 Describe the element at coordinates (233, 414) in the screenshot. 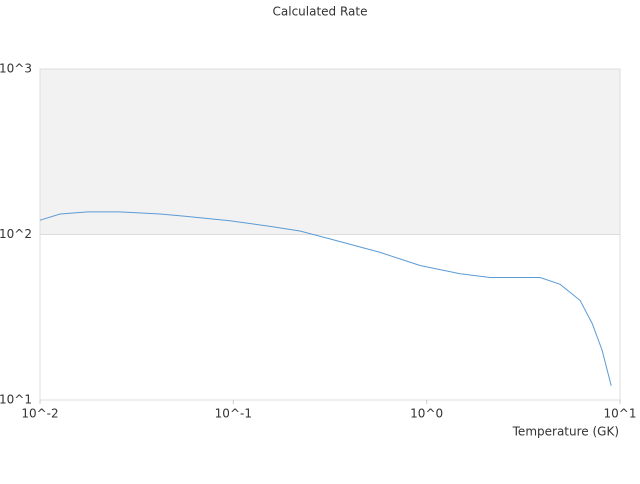

I see `x-tick-label: 10^-1` at that location.